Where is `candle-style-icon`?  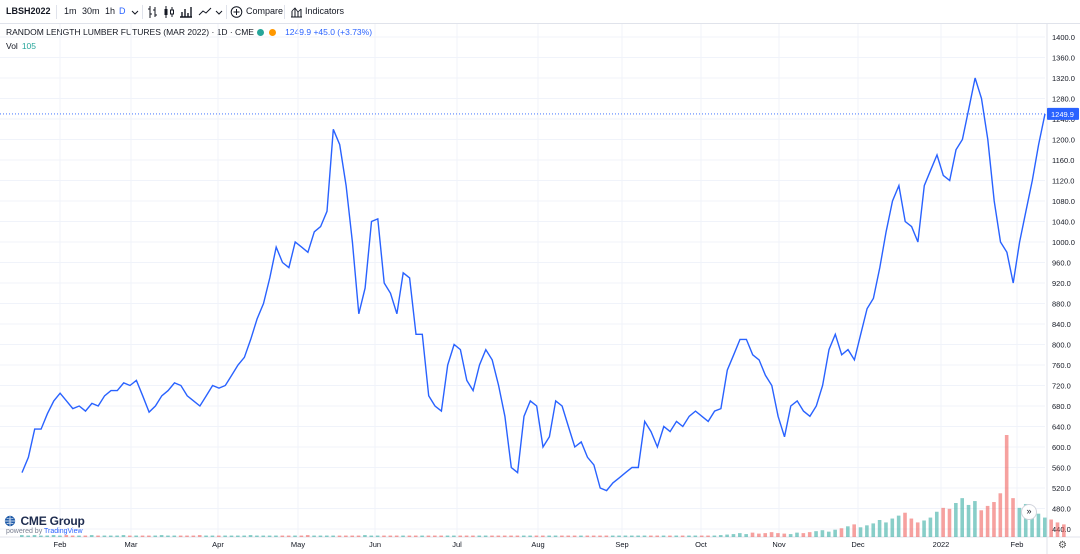
candle-style-icon is located at coordinates (169, 12).